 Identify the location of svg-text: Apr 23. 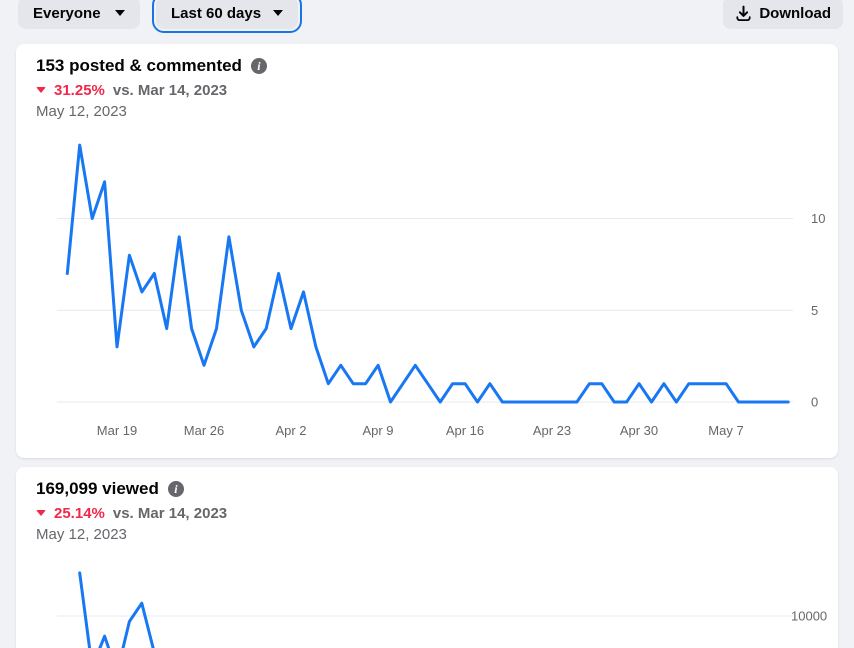
(552, 430).